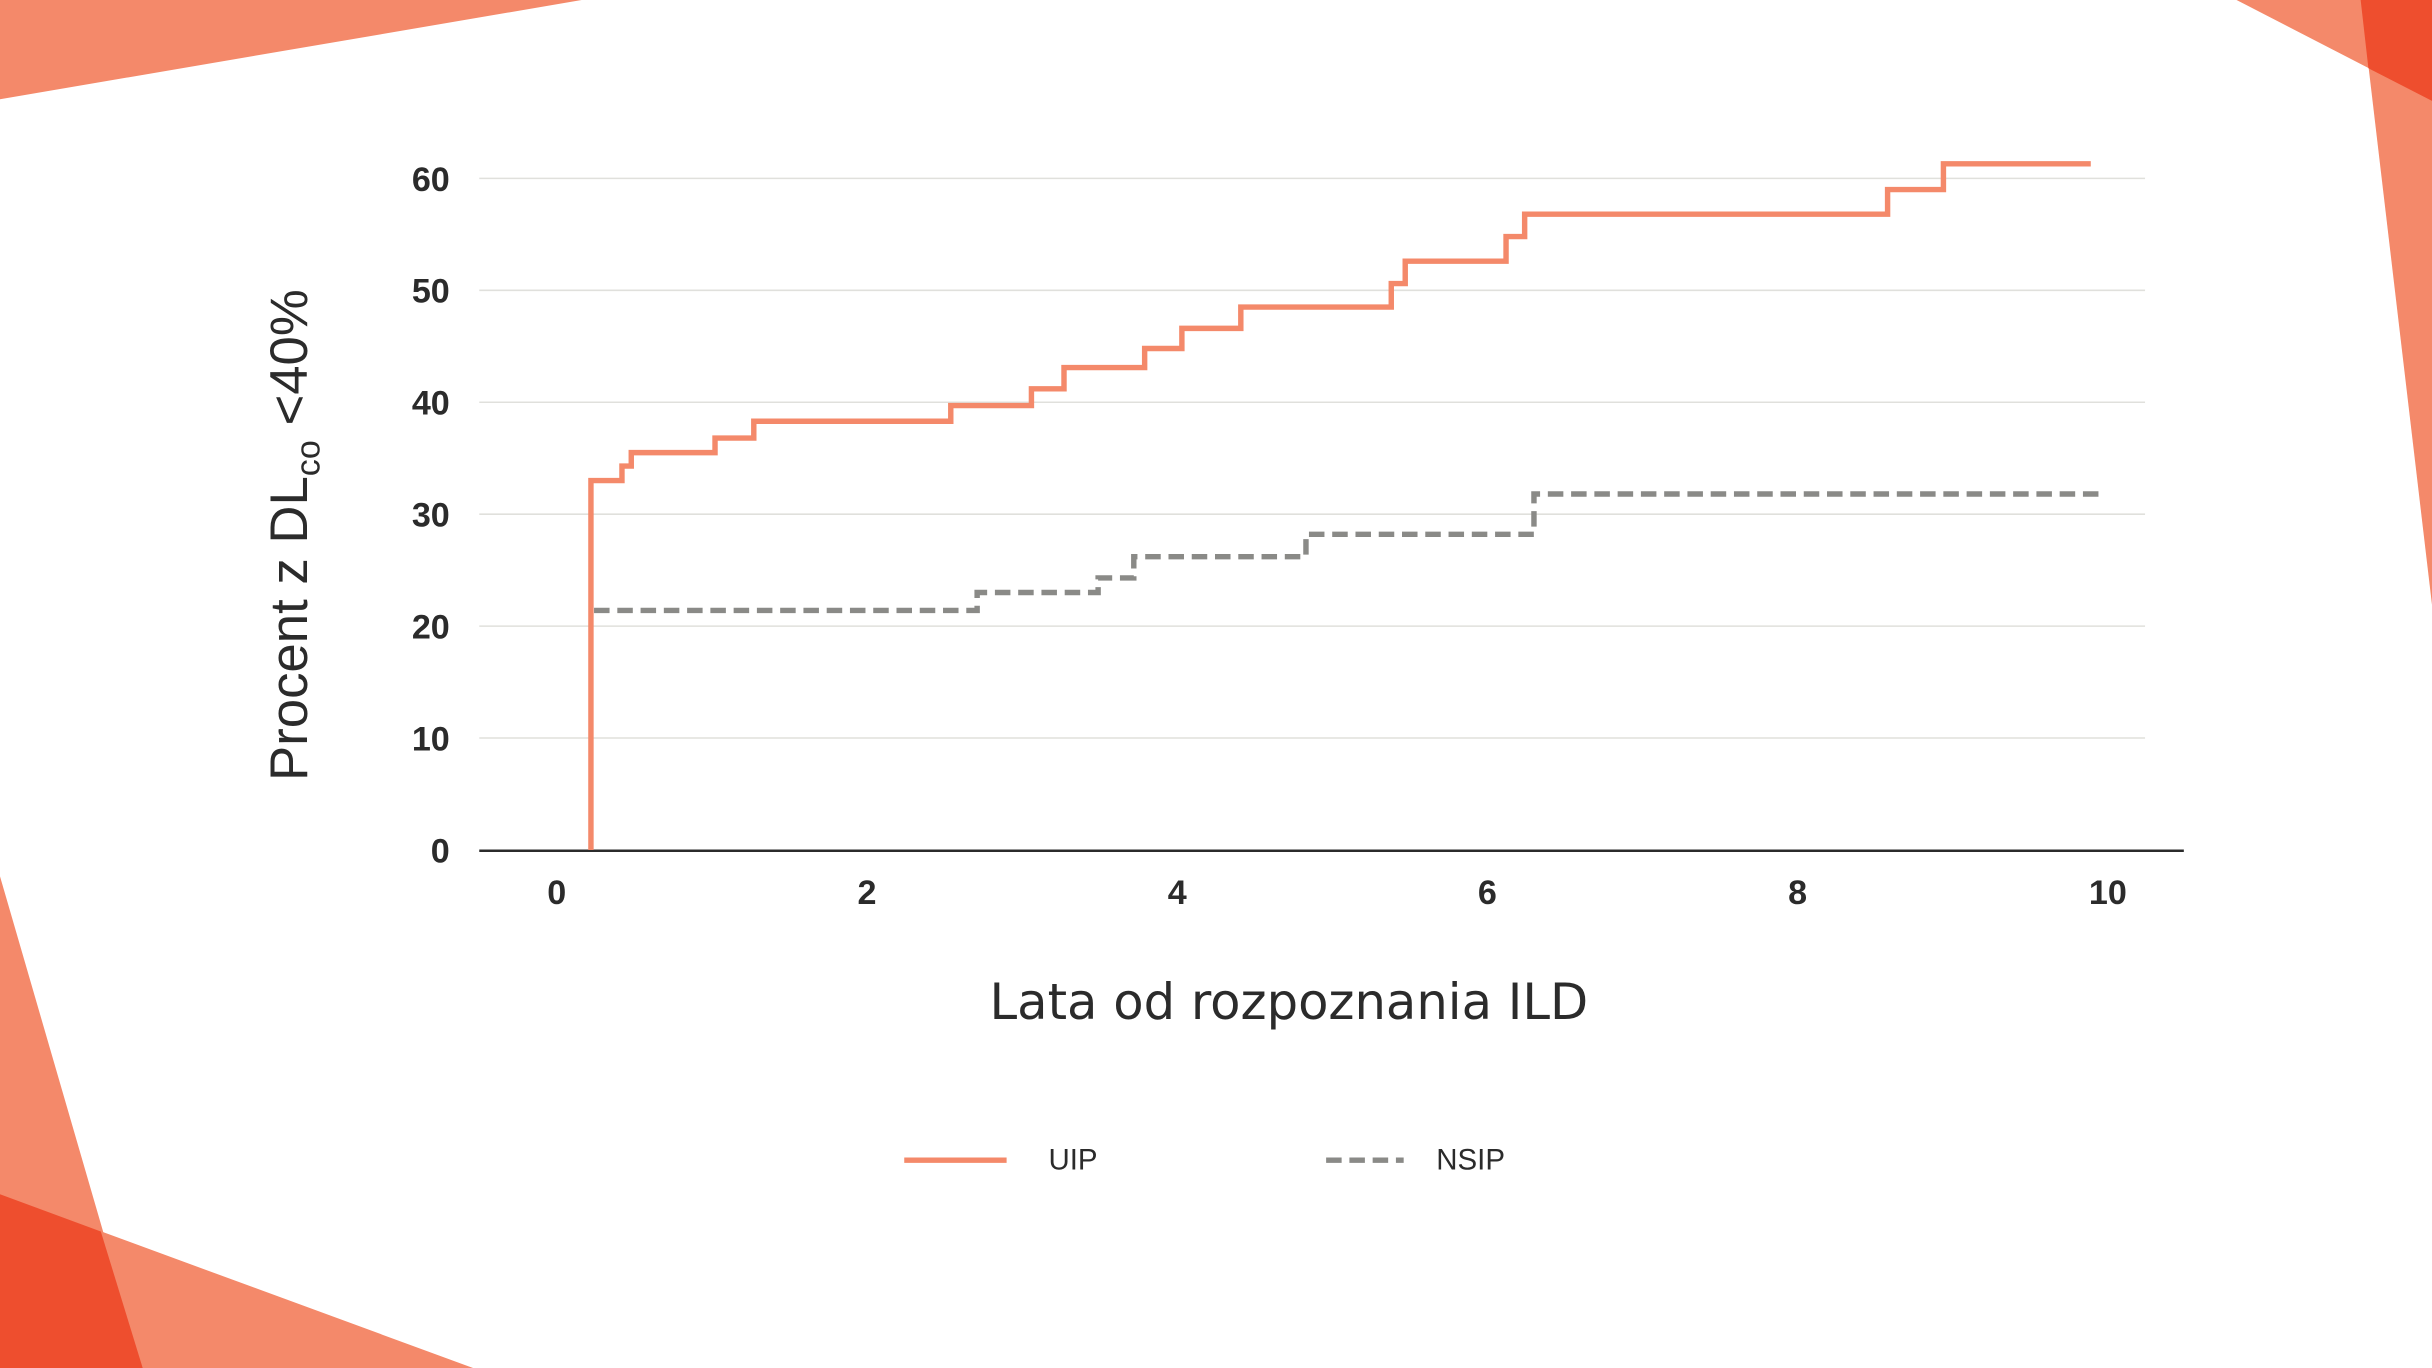 The height and width of the screenshot is (1368, 2432). What do you see at coordinates (1289, 1002) in the screenshot?
I see `x-axis-label: Lata od rozpoznania ILD` at bounding box center [1289, 1002].